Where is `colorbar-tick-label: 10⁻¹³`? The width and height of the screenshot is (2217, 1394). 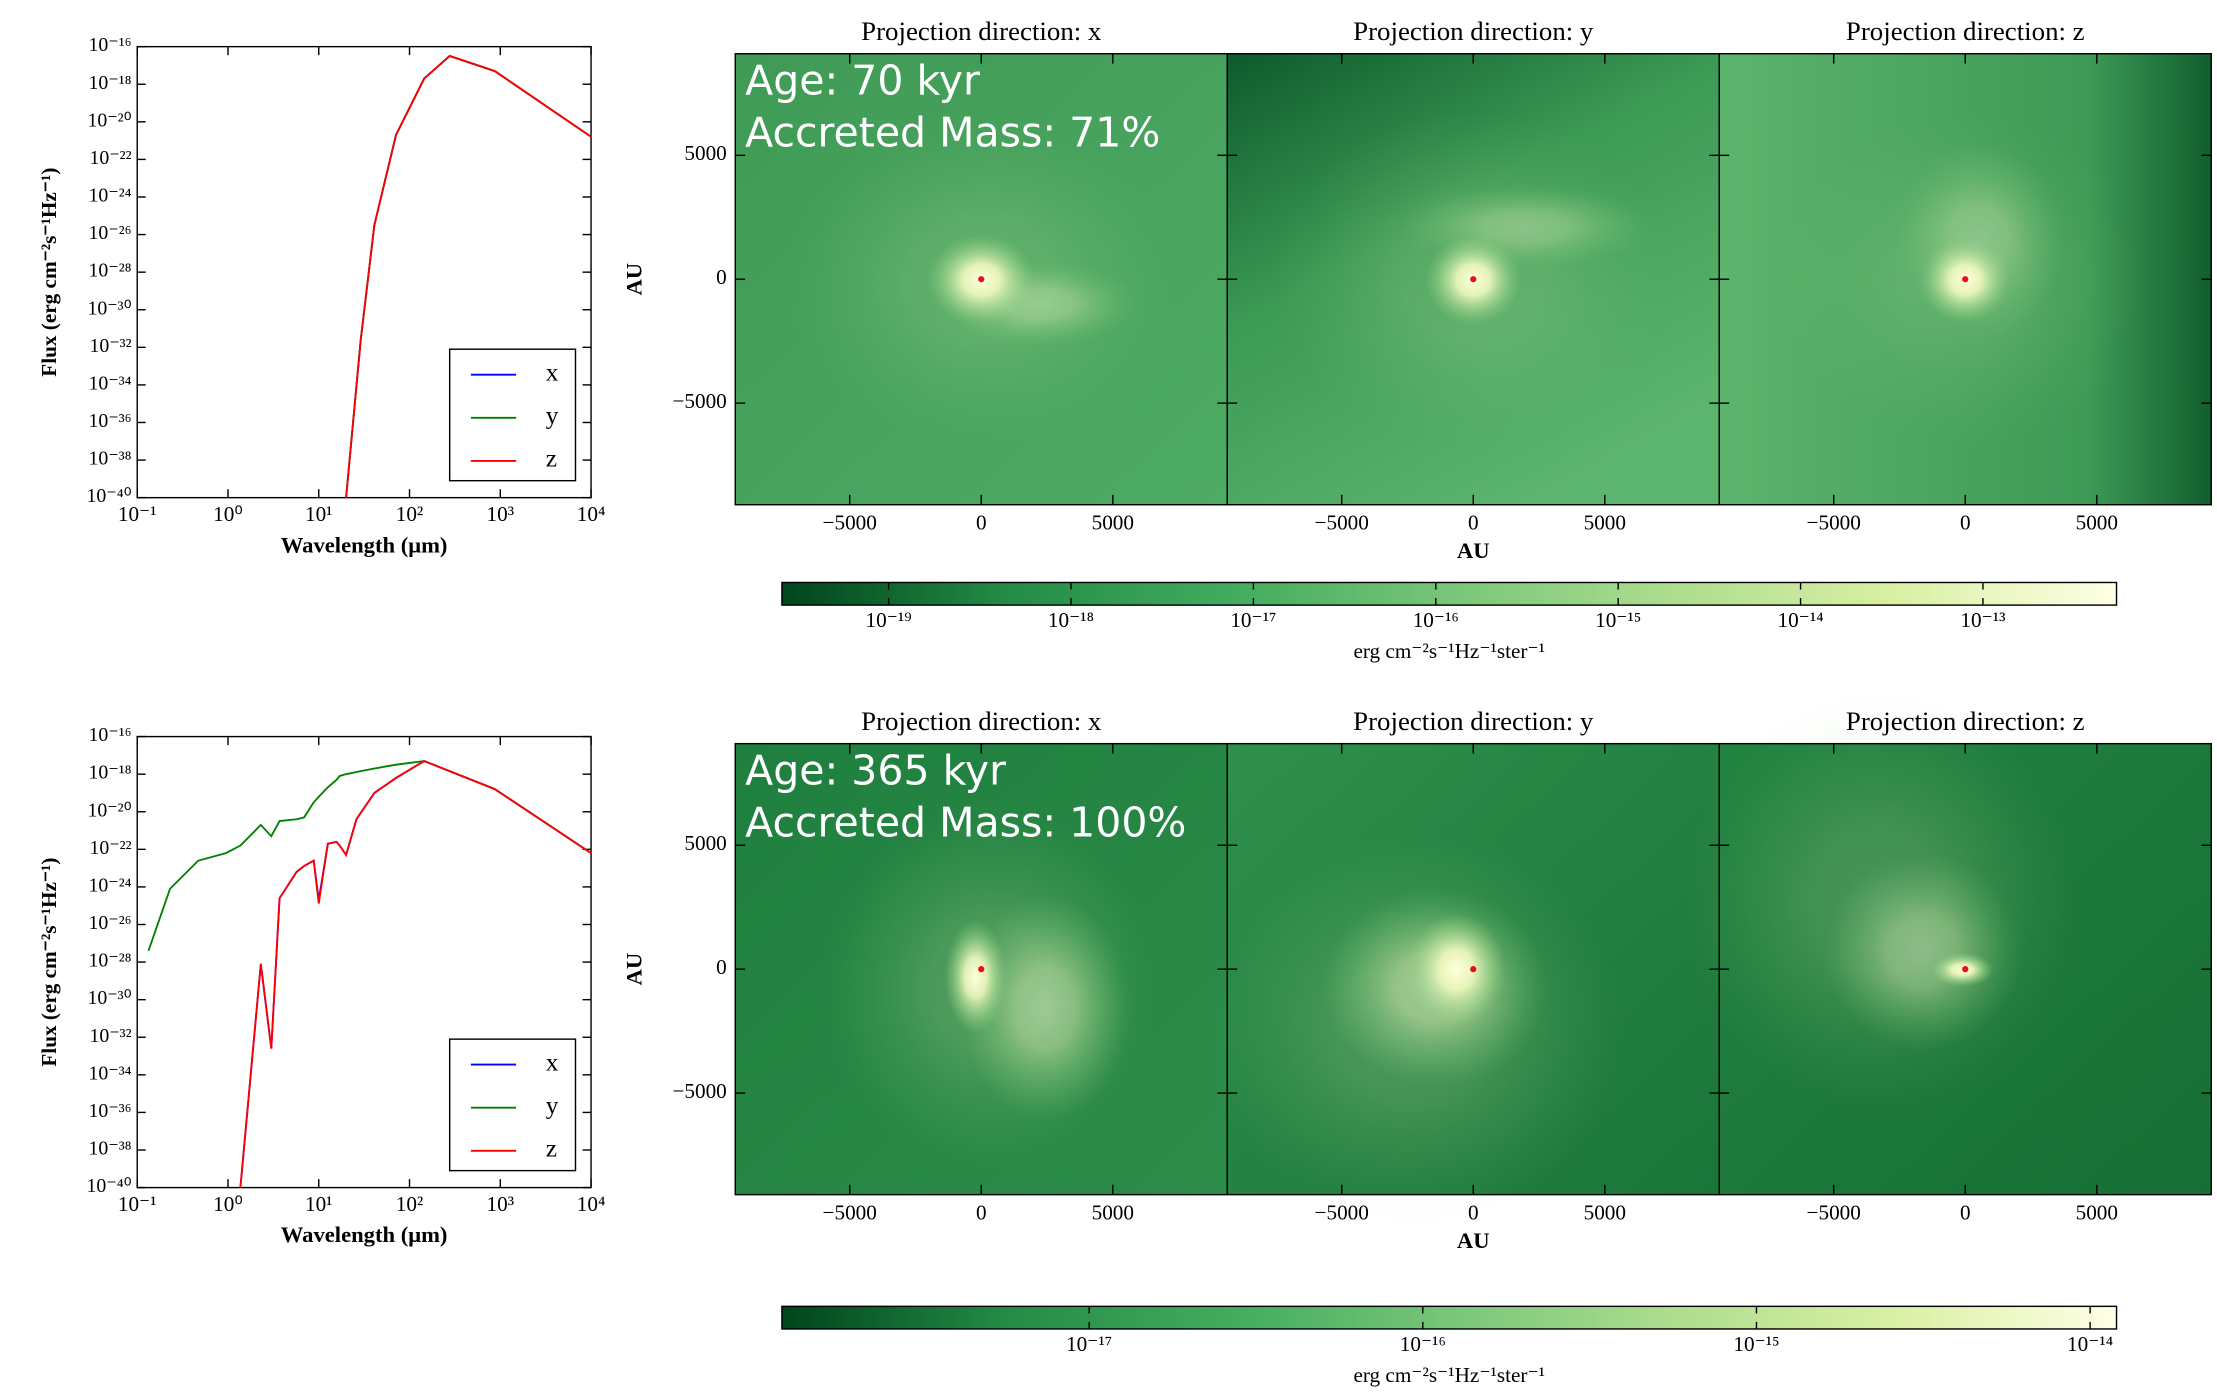 colorbar-tick-label: 10⁻¹³ is located at coordinates (1982, 620).